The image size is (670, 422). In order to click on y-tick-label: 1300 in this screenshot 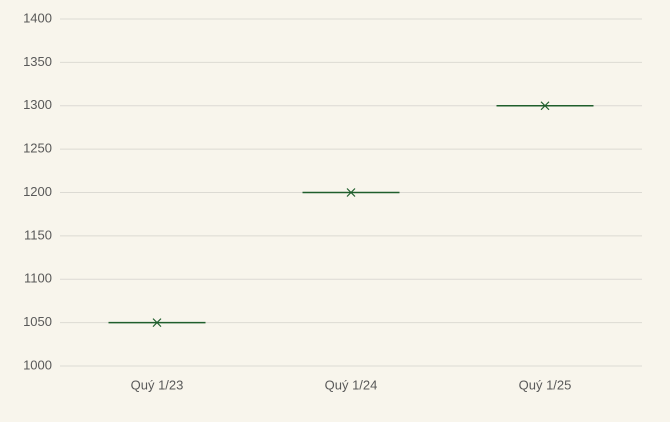, I will do `click(37, 104)`.